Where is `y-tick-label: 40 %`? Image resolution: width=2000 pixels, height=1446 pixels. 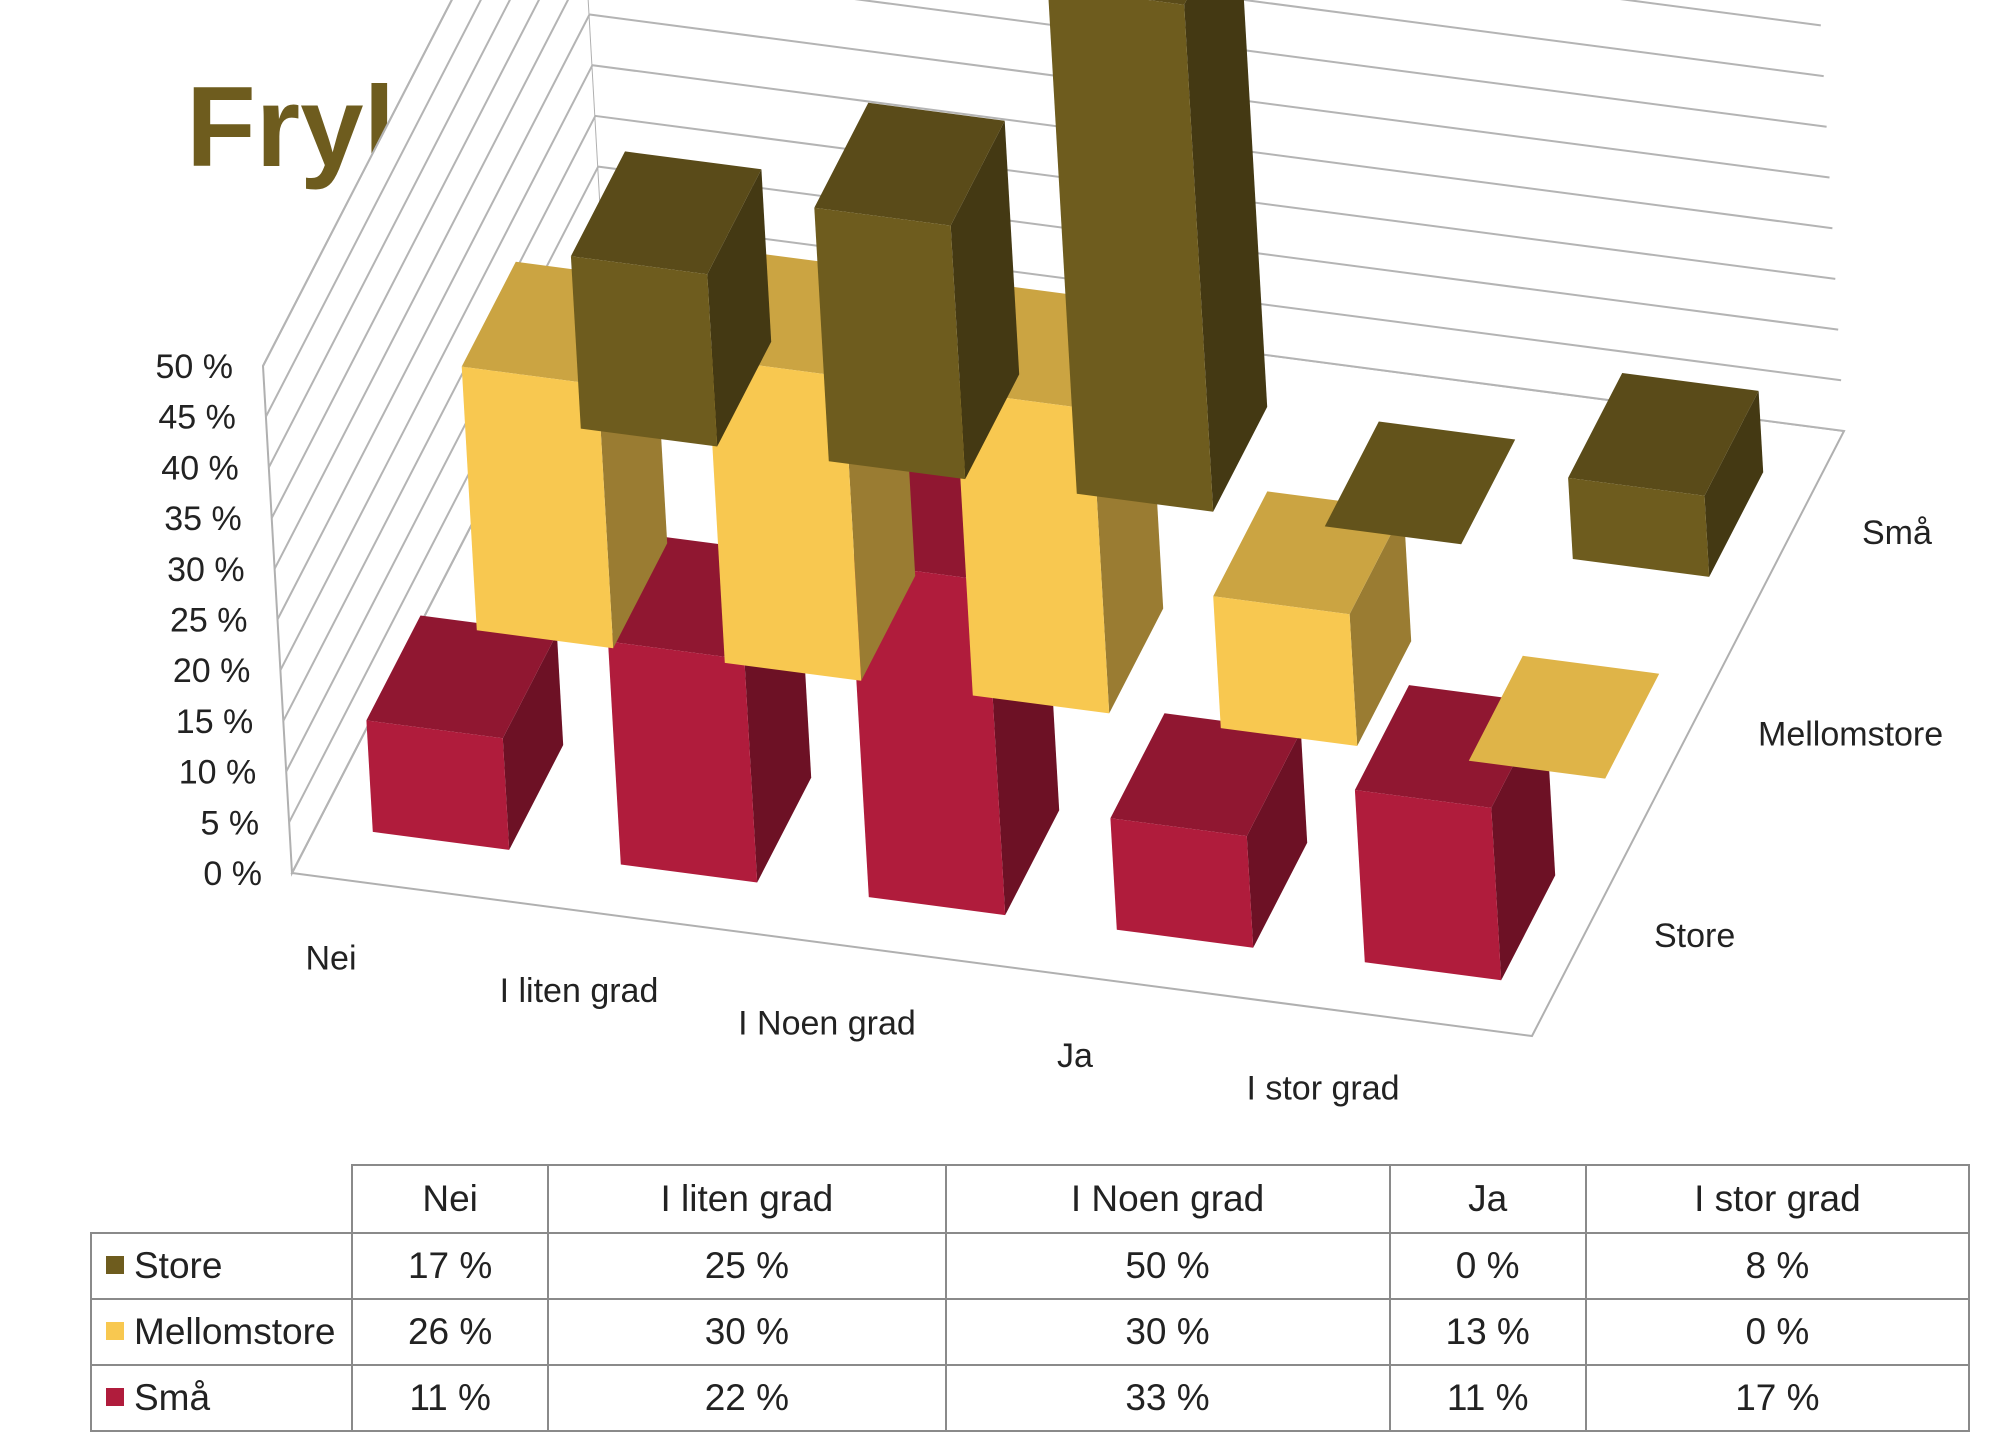
y-tick-label: 40 % is located at coordinates (200, 468).